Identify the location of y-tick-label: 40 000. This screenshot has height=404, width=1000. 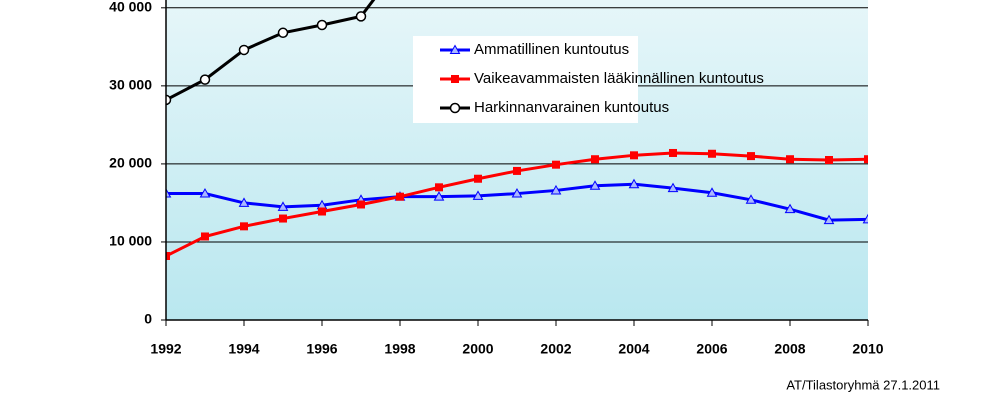
(130, 7).